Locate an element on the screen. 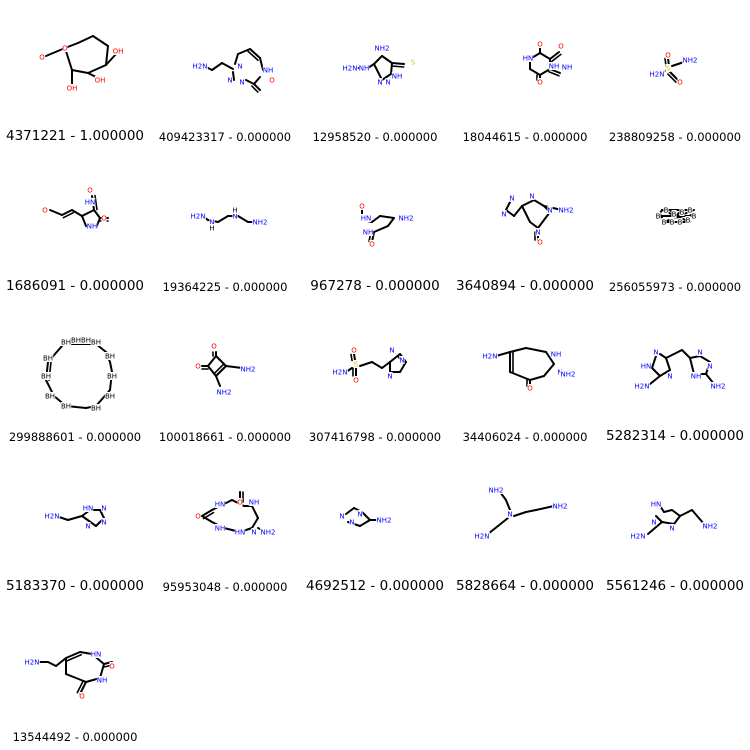  molecule-caption: 19364225 - 0.000000 is located at coordinates (225, 287).